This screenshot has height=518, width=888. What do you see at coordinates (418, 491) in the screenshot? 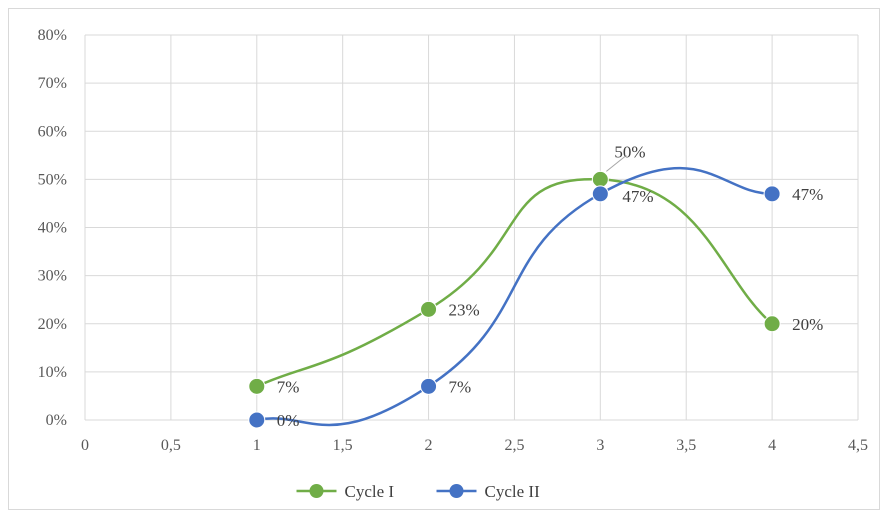
I see `legend: Cycle I Cycle II` at bounding box center [418, 491].